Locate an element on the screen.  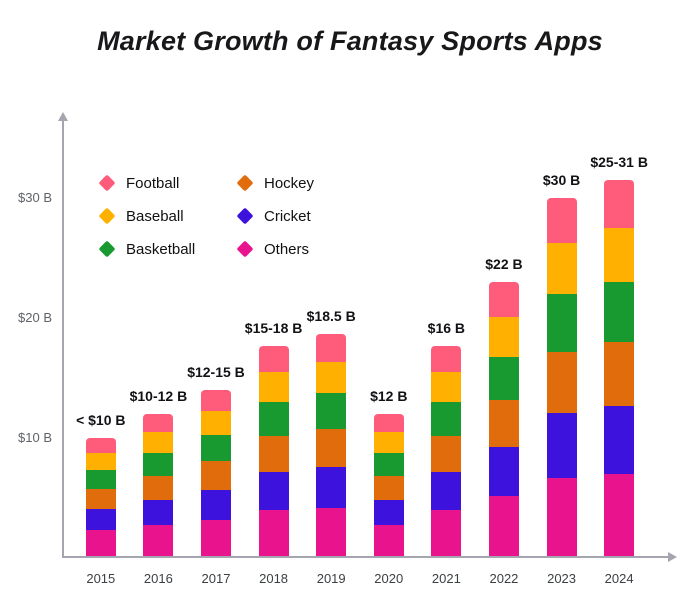
legend-column: Hockey Cricket Others is located at coordinates (295, 216).